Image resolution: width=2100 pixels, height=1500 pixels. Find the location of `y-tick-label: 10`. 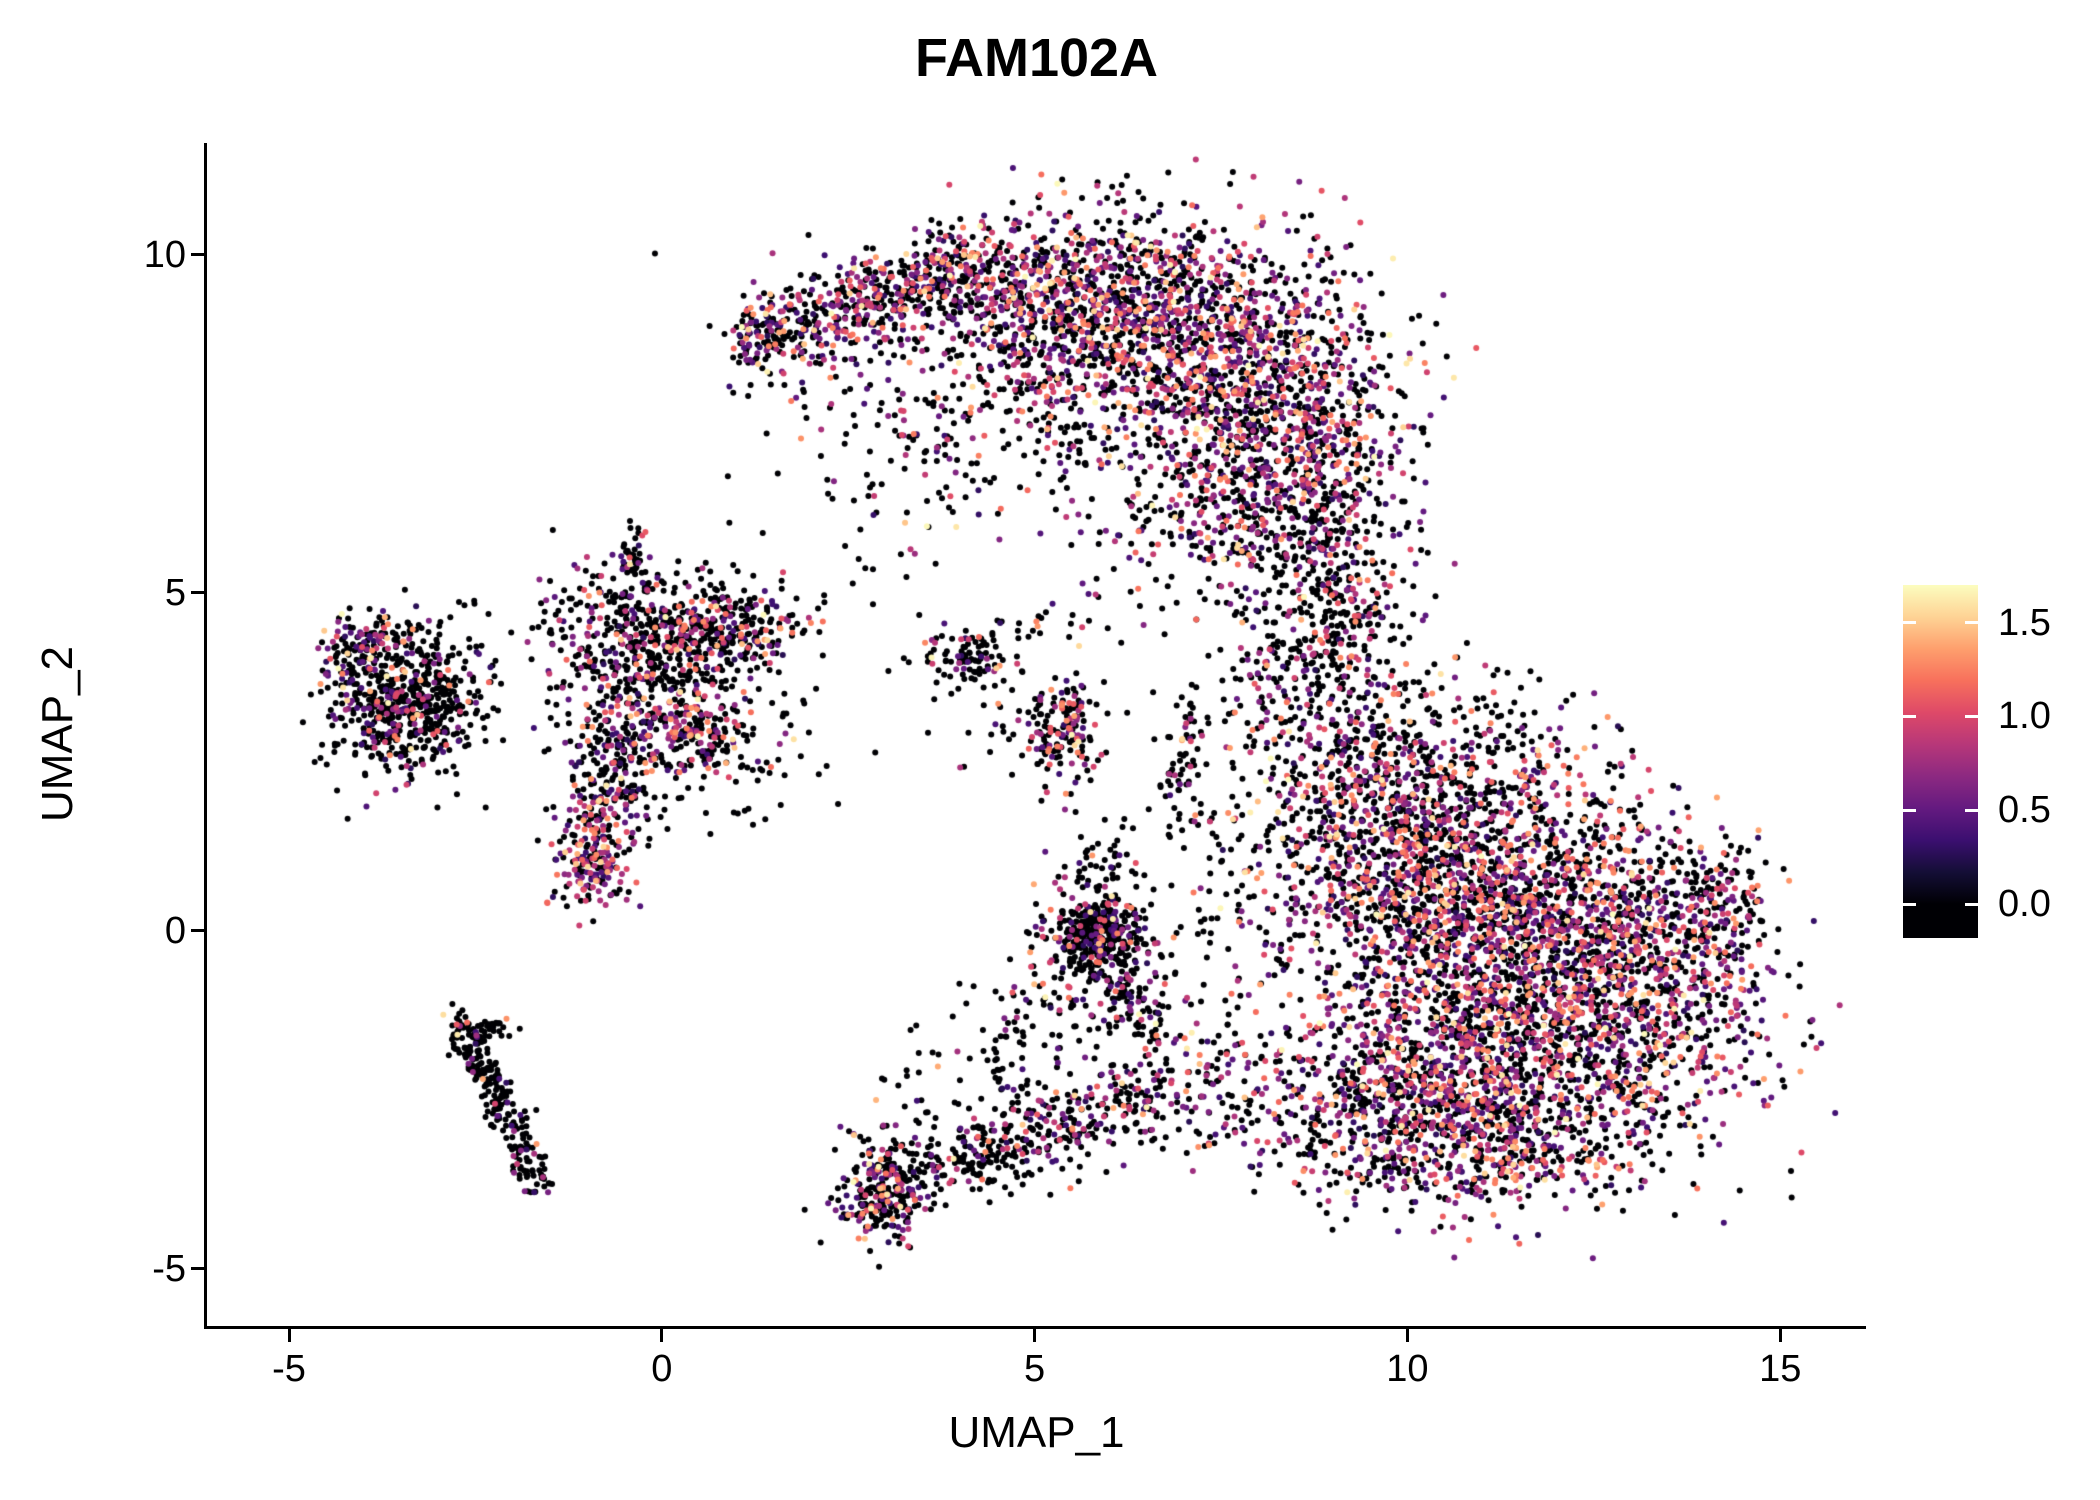

y-tick-label: 10 is located at coordinates (164, 254).